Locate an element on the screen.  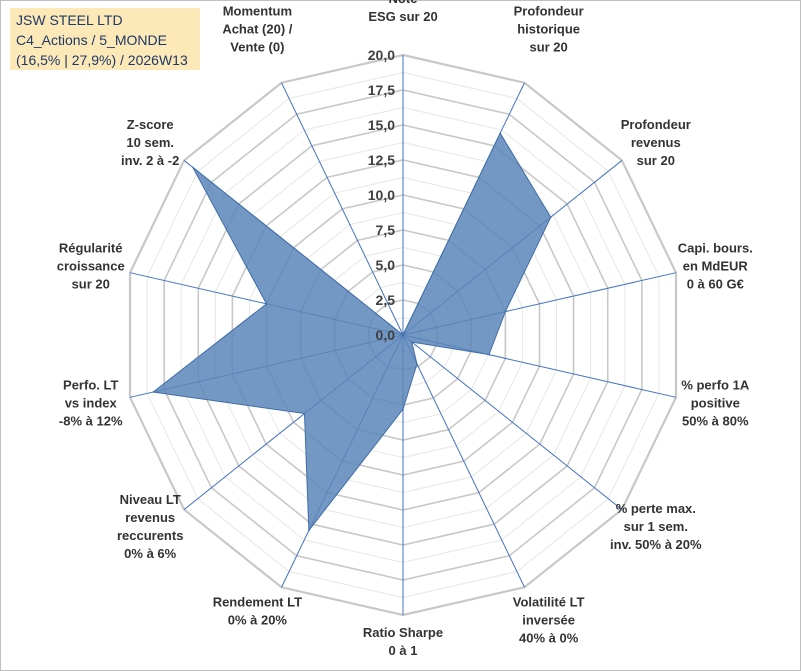
axis-label: Niveau LT revenus reccurents 0% à 6% is located at coordinates (150, 526).